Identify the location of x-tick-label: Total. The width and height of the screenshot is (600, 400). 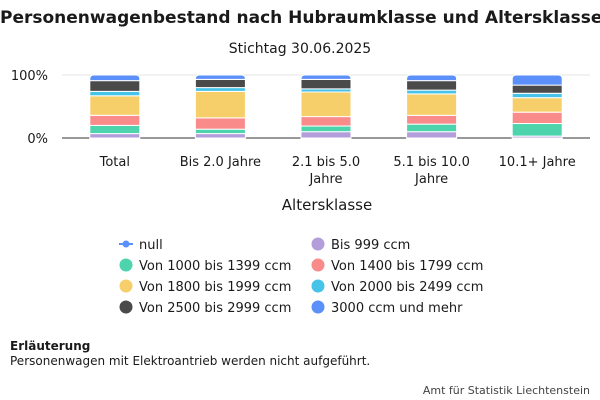
(114, 162).